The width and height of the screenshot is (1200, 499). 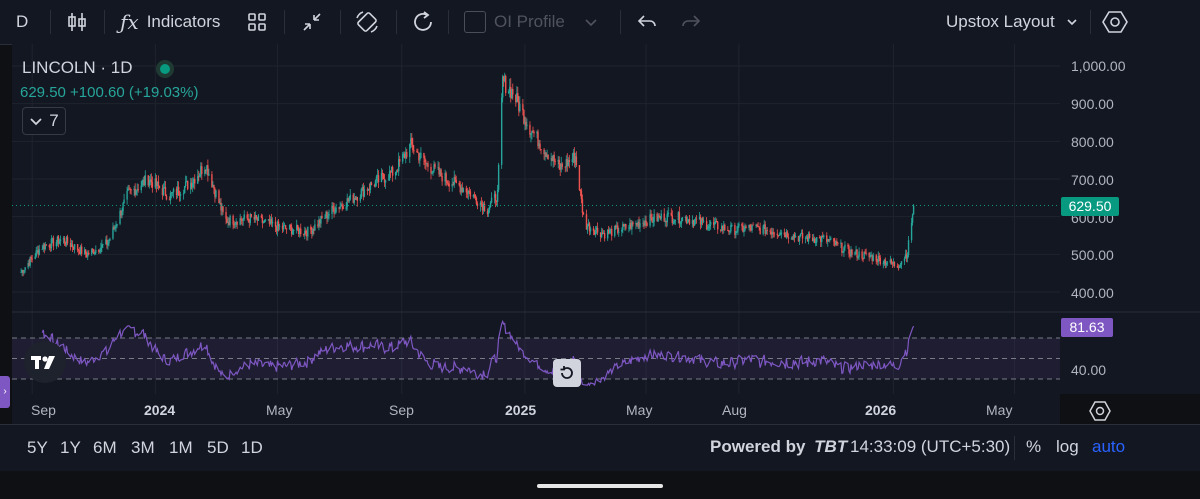 What do you see at coordinates (77, 67) in the screenshot?
I see `symbol-title: LINCOLN · 1D` at bounding box center [77, 67].